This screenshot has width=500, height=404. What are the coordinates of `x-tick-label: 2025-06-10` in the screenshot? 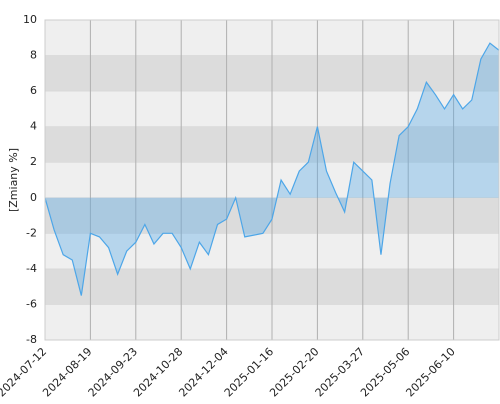 It's located at (430, 372).